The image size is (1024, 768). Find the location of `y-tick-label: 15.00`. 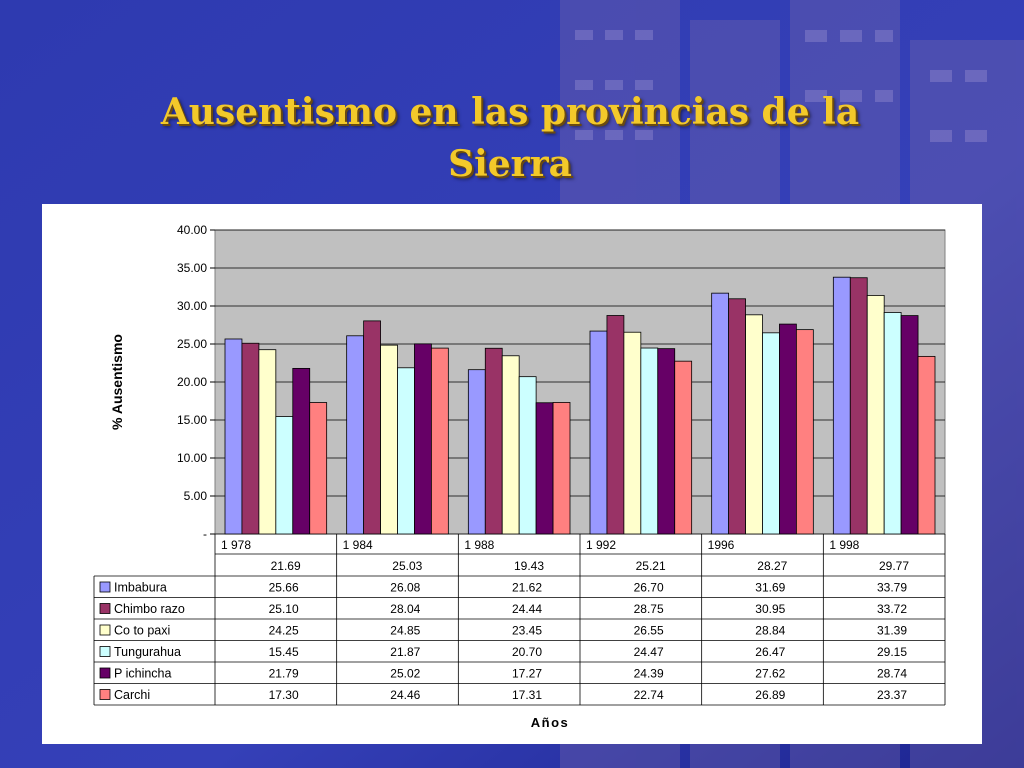

y-tick-label: 15.00 is located at coordinates (192, 420).